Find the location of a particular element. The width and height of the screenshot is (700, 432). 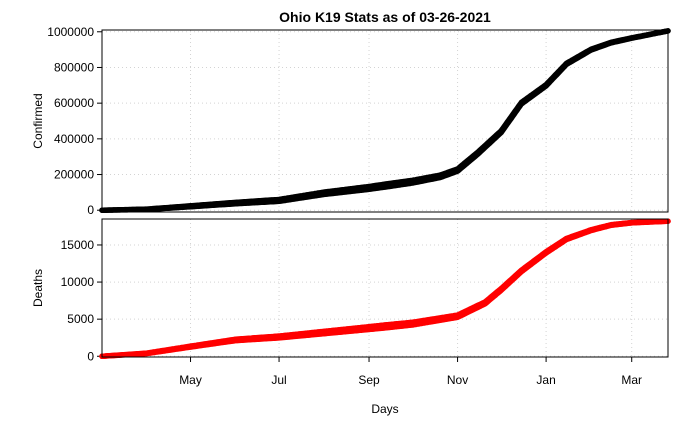

x-axis-label: Days is located at coordinates (384, 409).